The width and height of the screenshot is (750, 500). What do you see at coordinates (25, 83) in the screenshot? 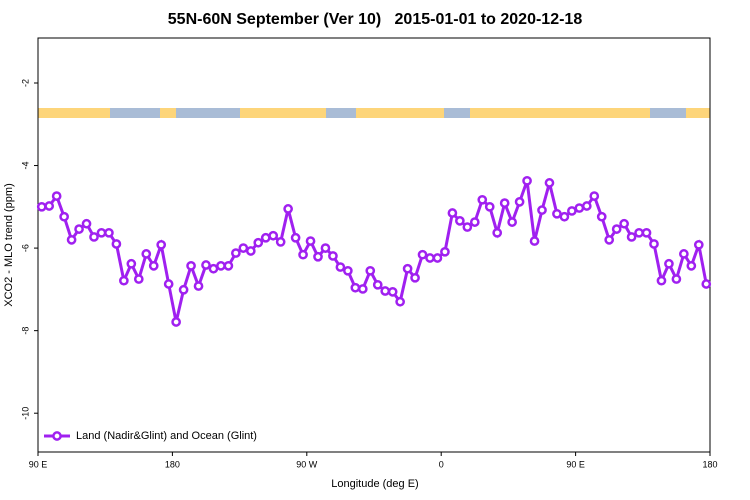
I see `y-tick-label: -2` at bounding box center [25, 83].